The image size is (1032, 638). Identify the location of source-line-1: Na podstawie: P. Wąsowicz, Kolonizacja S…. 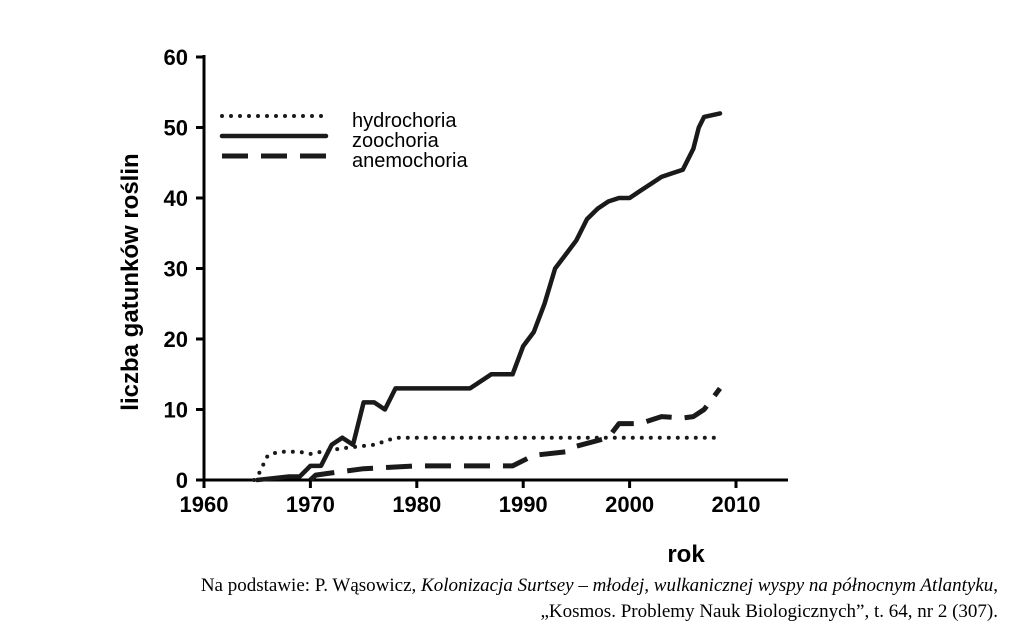
(599, 586).